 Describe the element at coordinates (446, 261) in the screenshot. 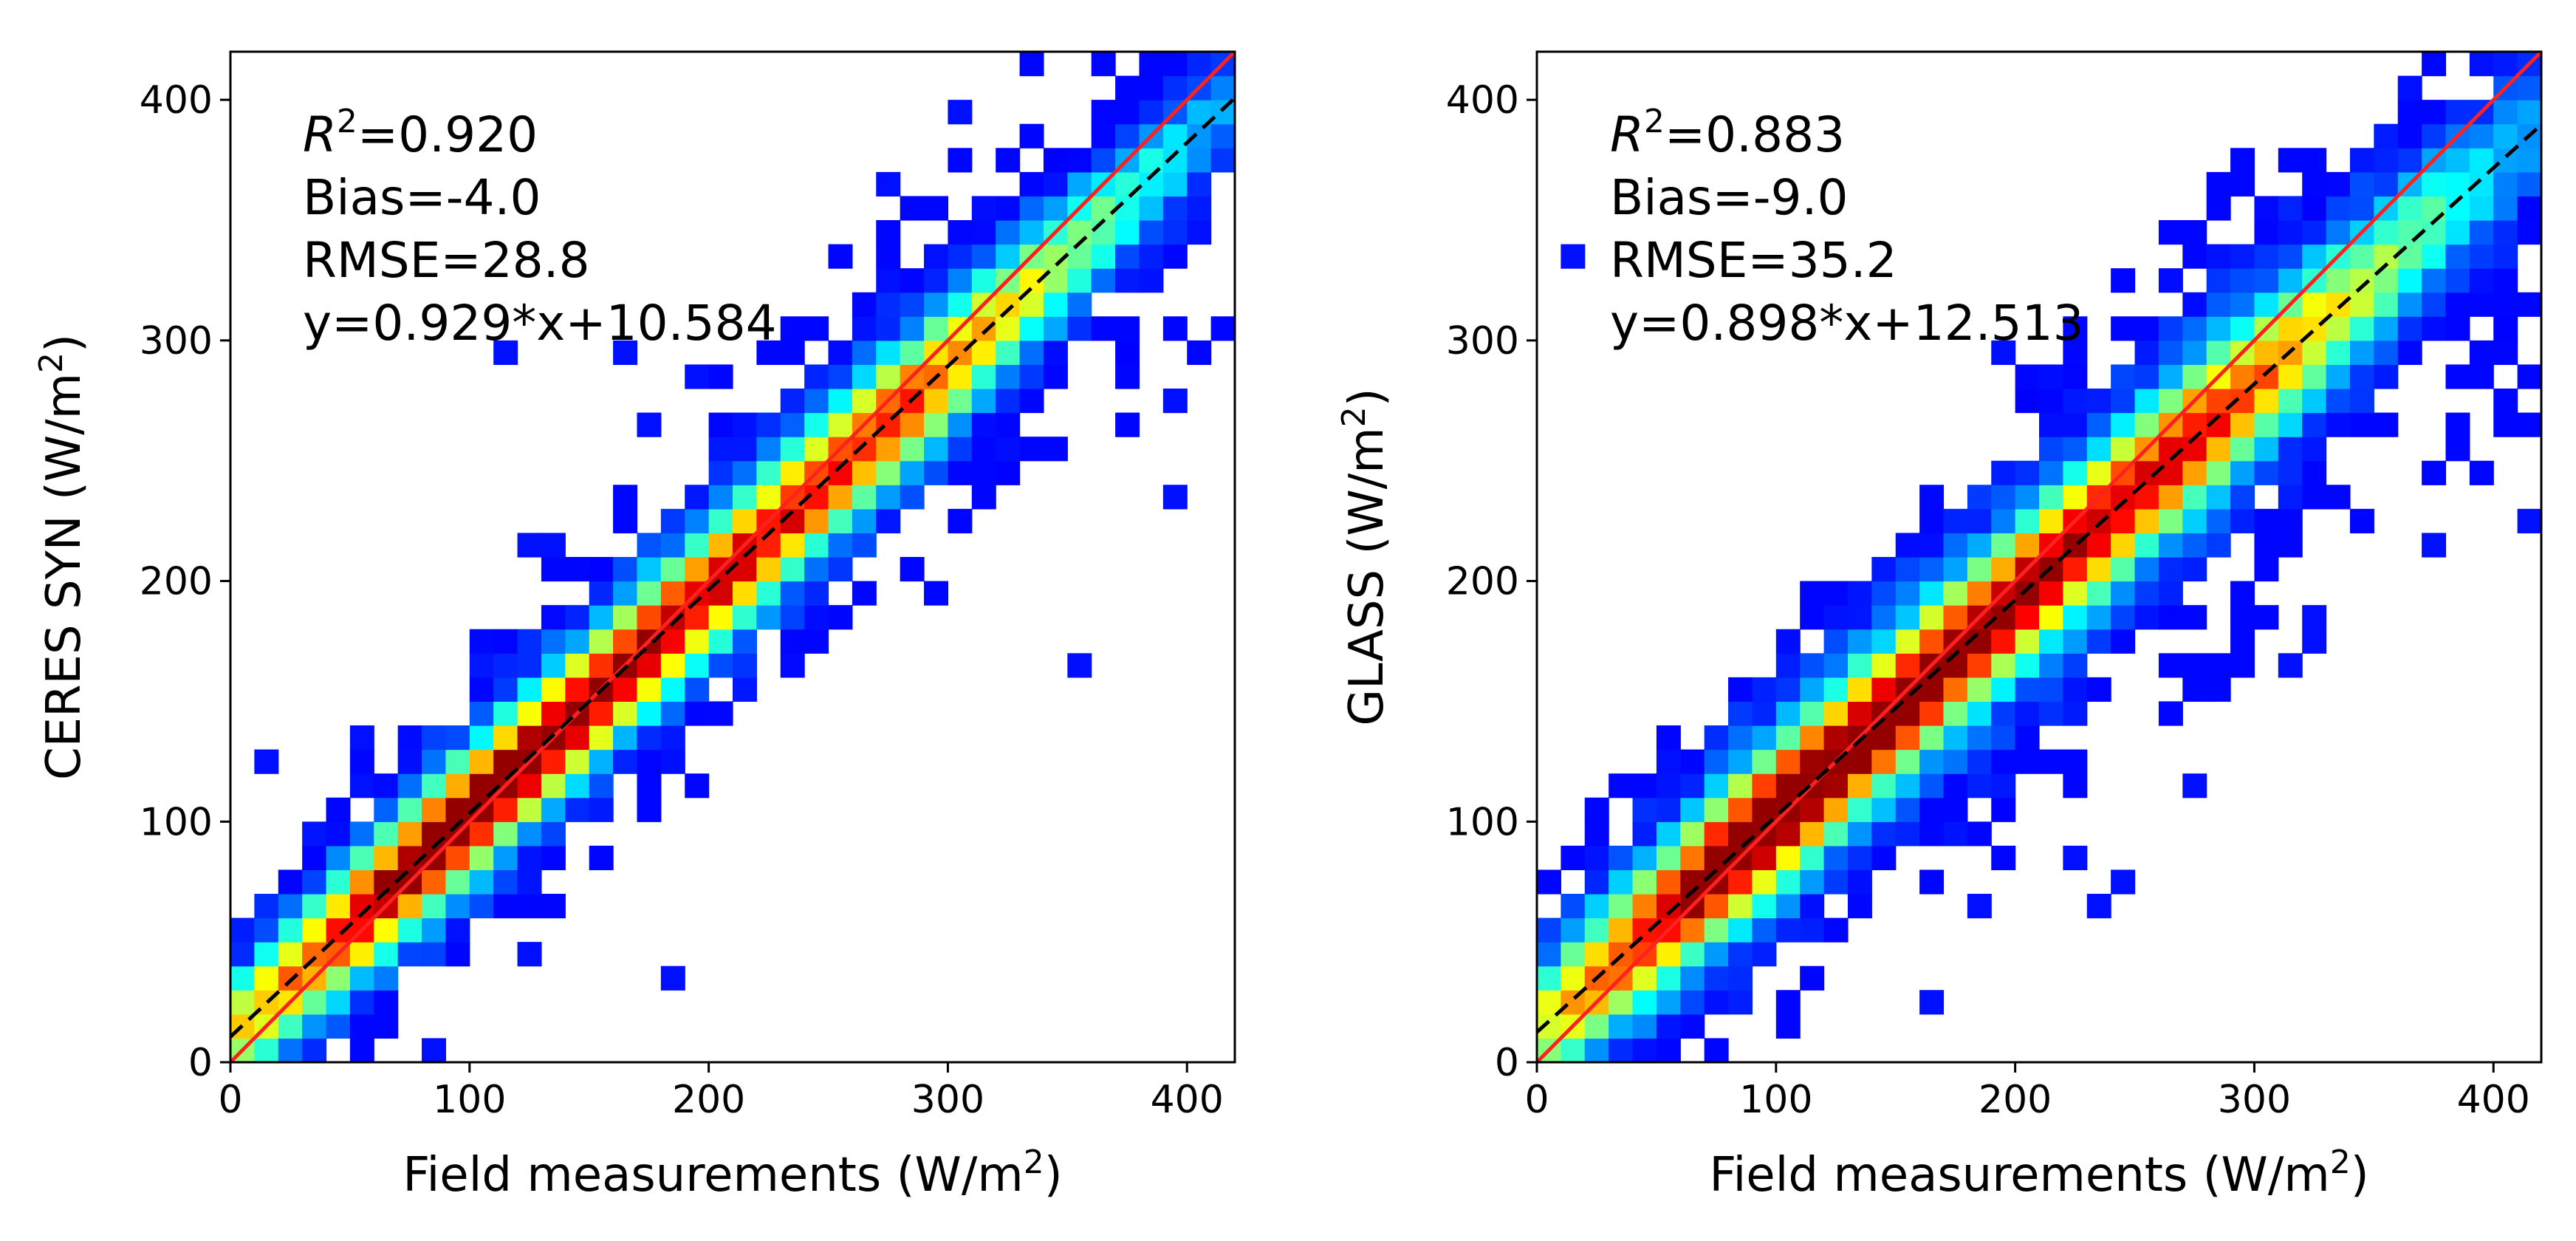

I see `left-rmse-stat: RMSE=28.8` at that location.